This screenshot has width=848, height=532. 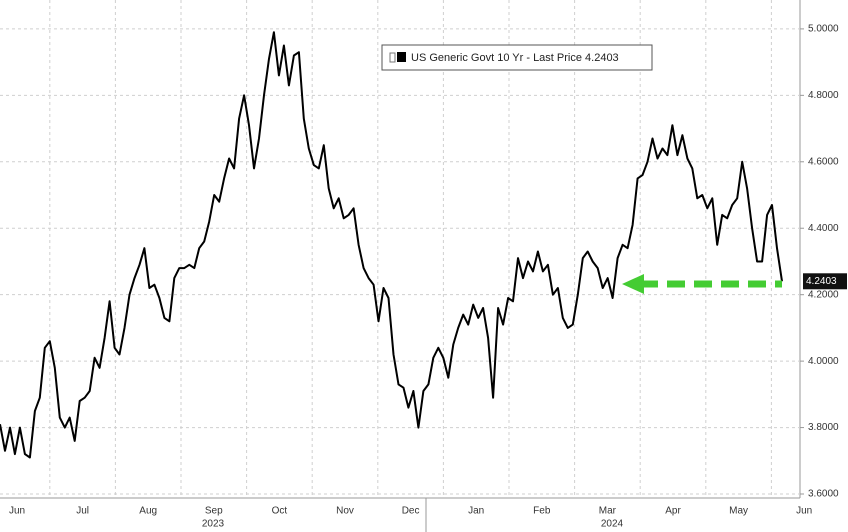 I want to click on x-tick-label: Oct, so click(x=280, y=511).